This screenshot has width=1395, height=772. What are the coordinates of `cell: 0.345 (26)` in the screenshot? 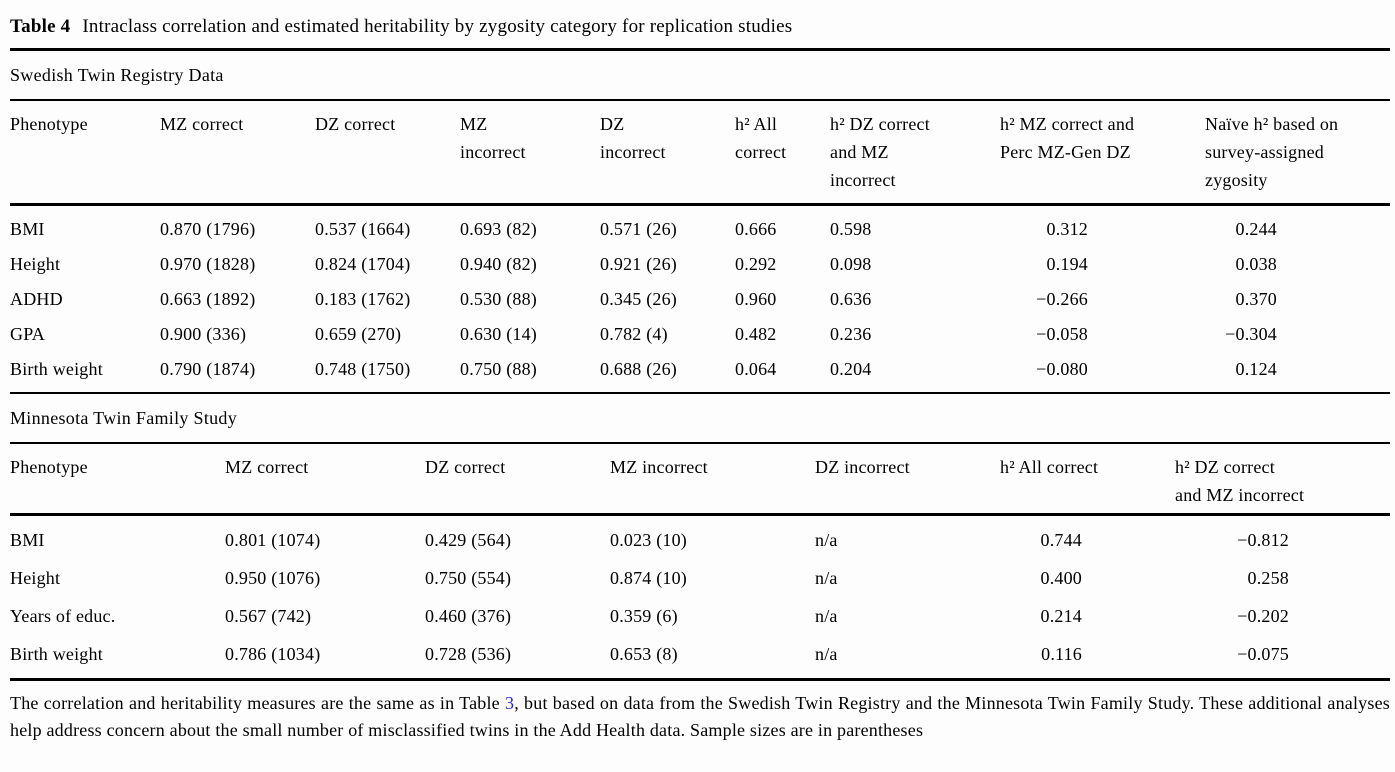 It's located at (638, 298).